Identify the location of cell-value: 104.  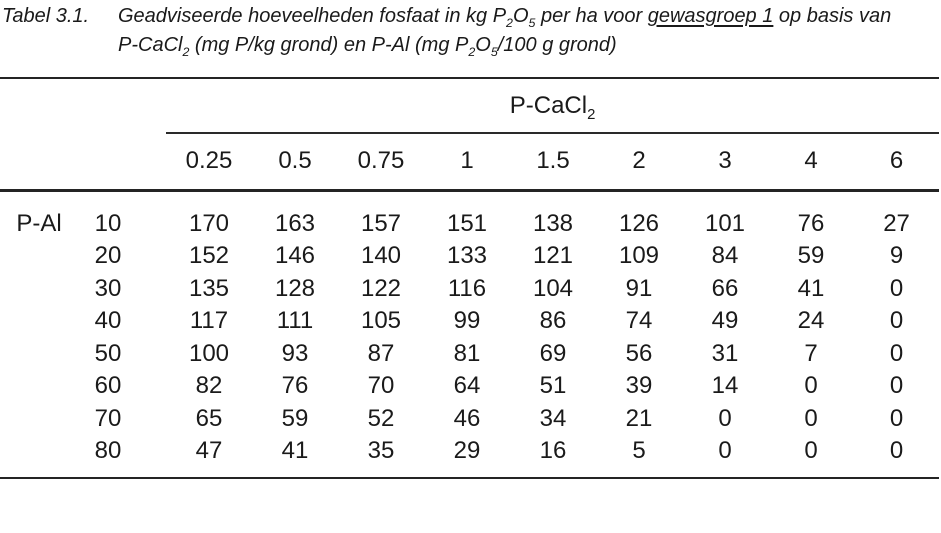
(553, 288).